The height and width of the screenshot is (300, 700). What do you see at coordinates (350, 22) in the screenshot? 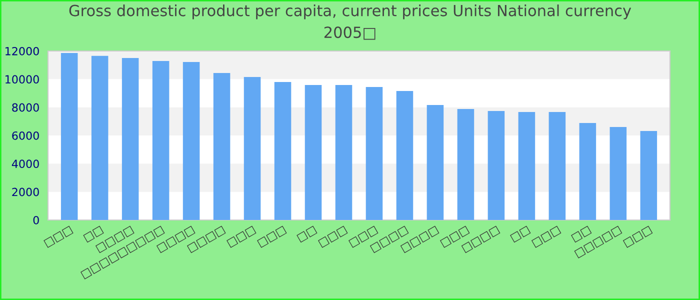
I see `chart-title: Gross domestic product per capita, current prices Units National currency 2005□` at bounding box center [350, 22].